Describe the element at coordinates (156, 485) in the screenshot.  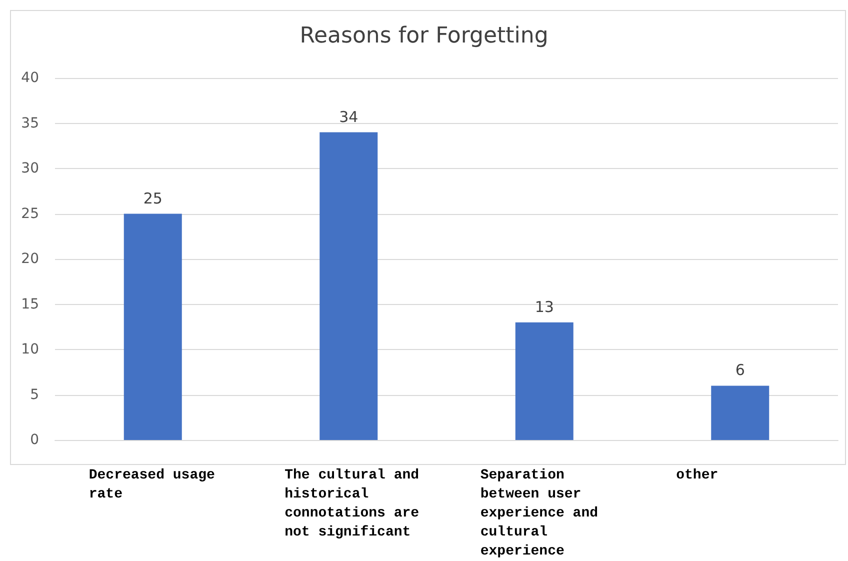
I see `x-tick-label: Decreased usage rate` at that location.